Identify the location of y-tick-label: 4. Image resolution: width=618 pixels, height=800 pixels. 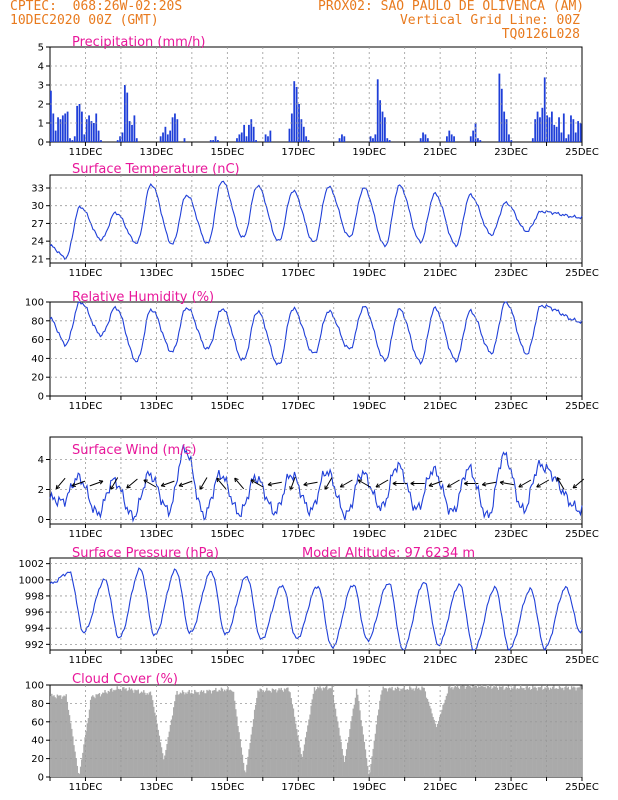
(41, 460).